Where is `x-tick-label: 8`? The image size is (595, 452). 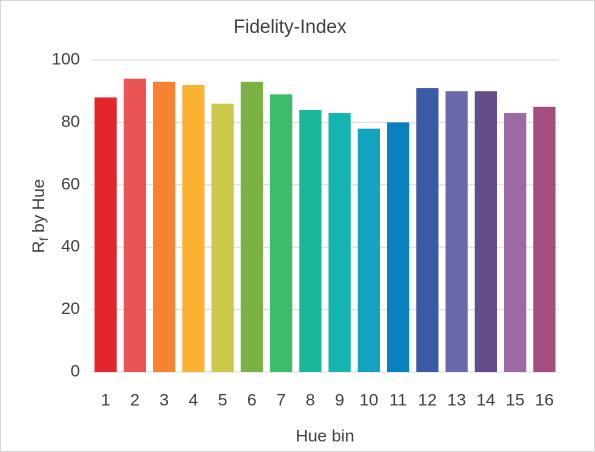 x-tick-label: 8 is located at coordinates (310, 399).